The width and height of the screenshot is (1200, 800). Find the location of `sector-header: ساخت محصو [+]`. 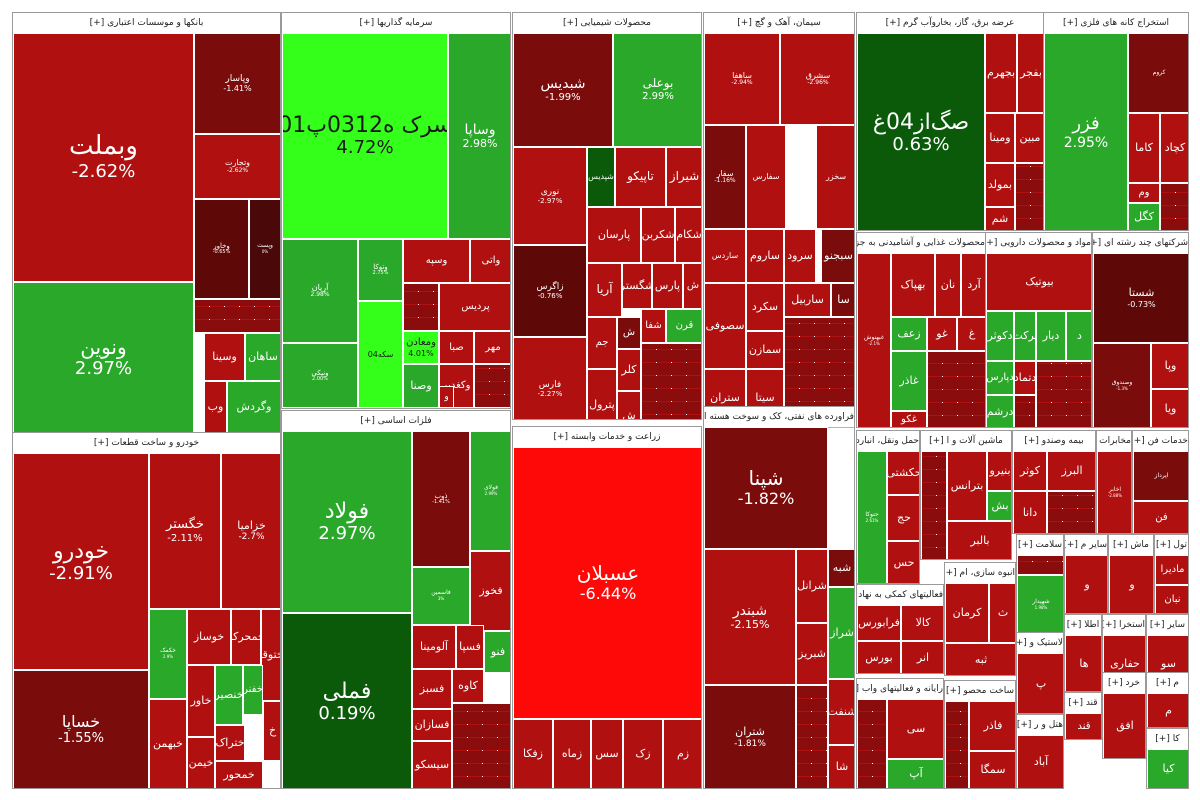

sector-header: ساخت محصو [+] is located at coordinates (980, 691).